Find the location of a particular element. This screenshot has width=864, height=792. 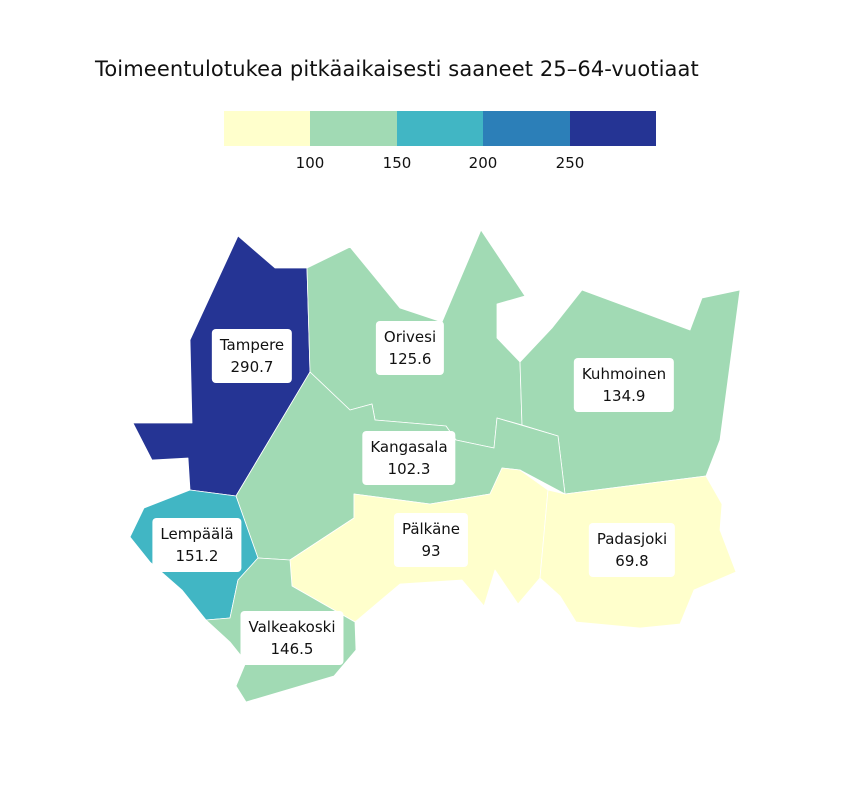

region-label-kangasala: Kangasala 102.3 is located at coordinates (409, 458).